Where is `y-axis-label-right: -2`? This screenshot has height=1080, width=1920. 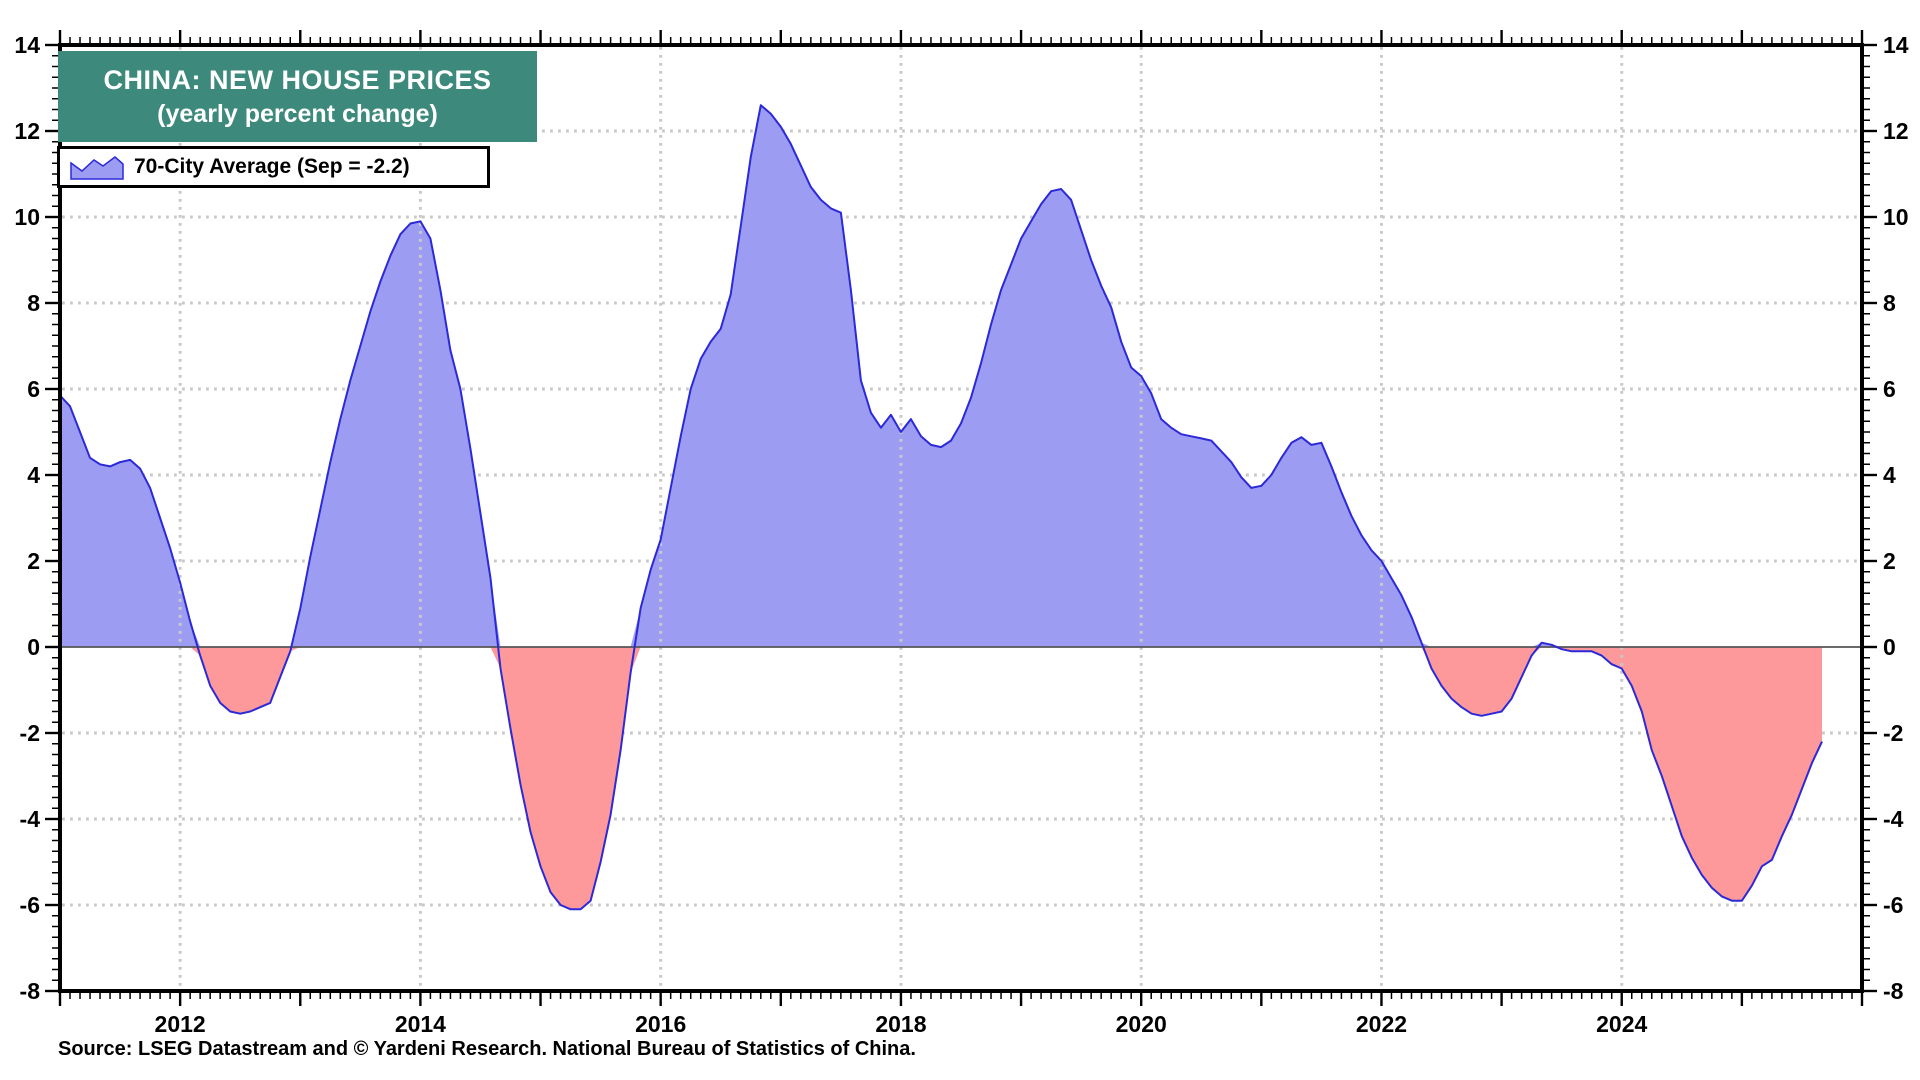
y-axis-label-right: -2 is located at coordinates (1893, 733).